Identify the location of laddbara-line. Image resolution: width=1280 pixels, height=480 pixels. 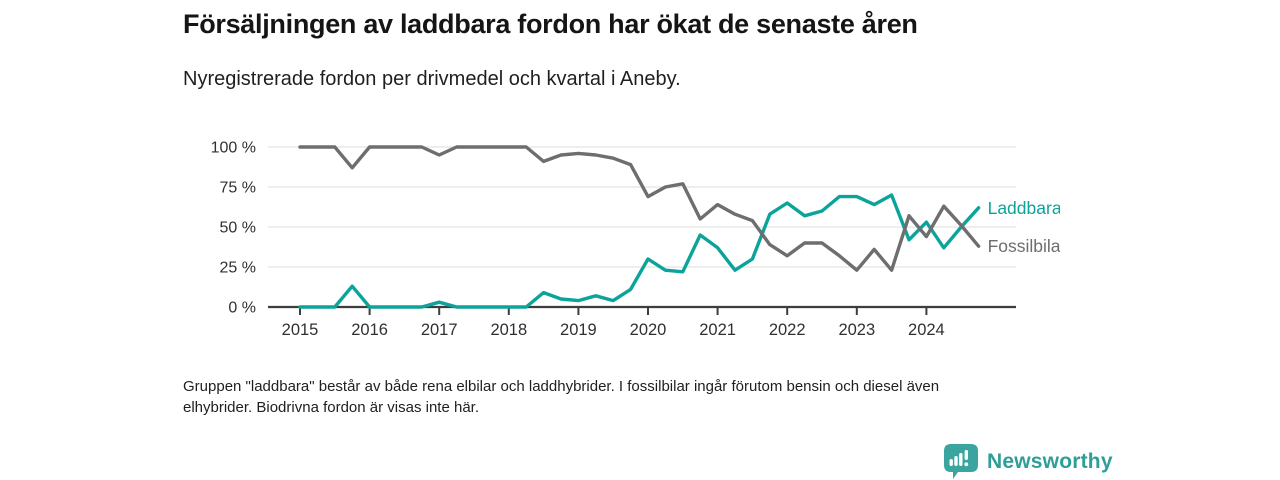
(639, 251).